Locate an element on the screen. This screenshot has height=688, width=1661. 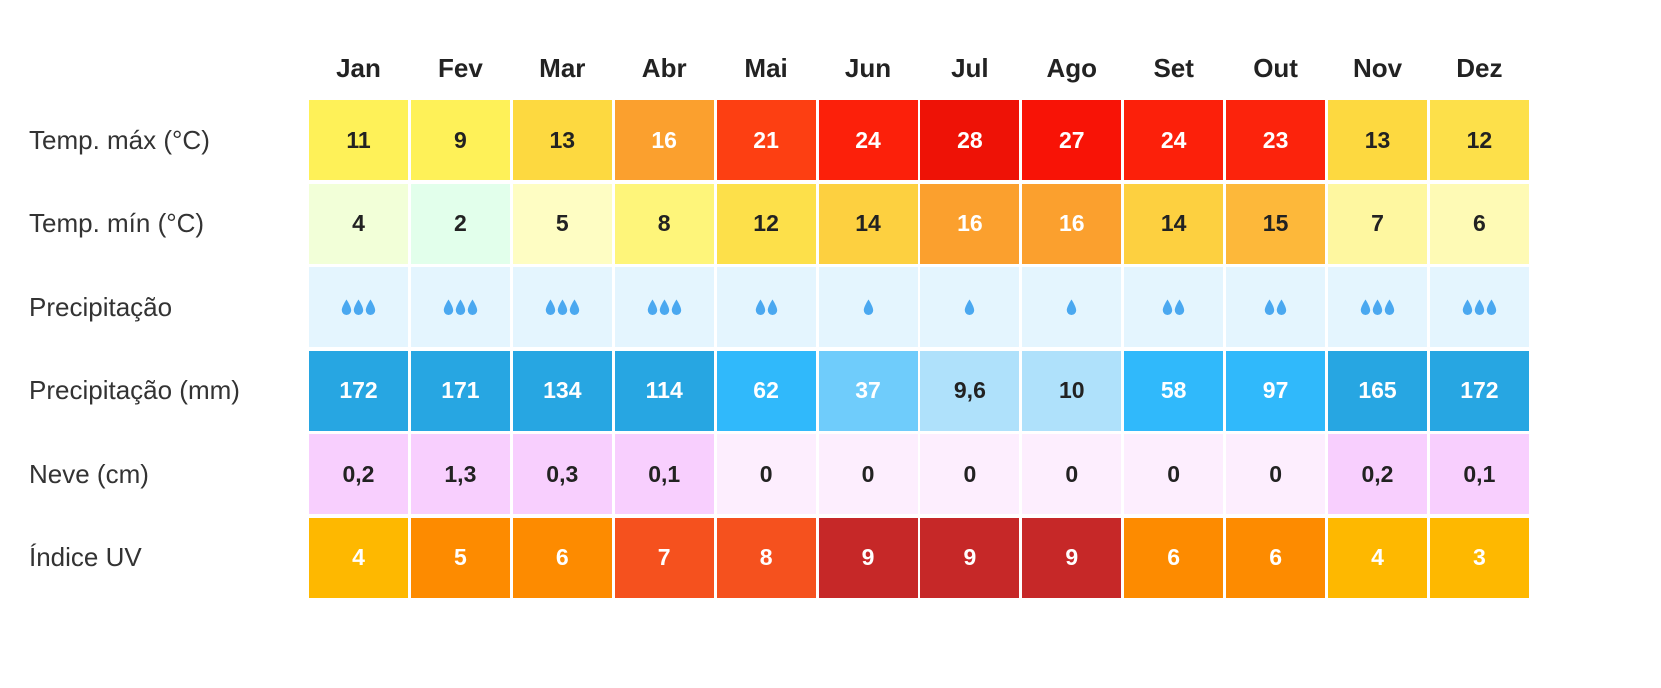
value-cell: 114 is located at coordinates (664, 390).